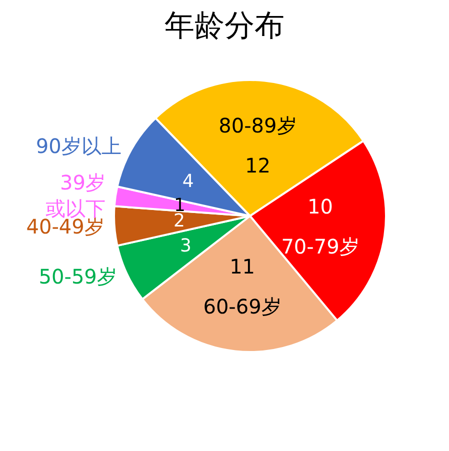 The image size is (449, 451). I want to click on slice-label: 50-59岁, so click(77, 276).